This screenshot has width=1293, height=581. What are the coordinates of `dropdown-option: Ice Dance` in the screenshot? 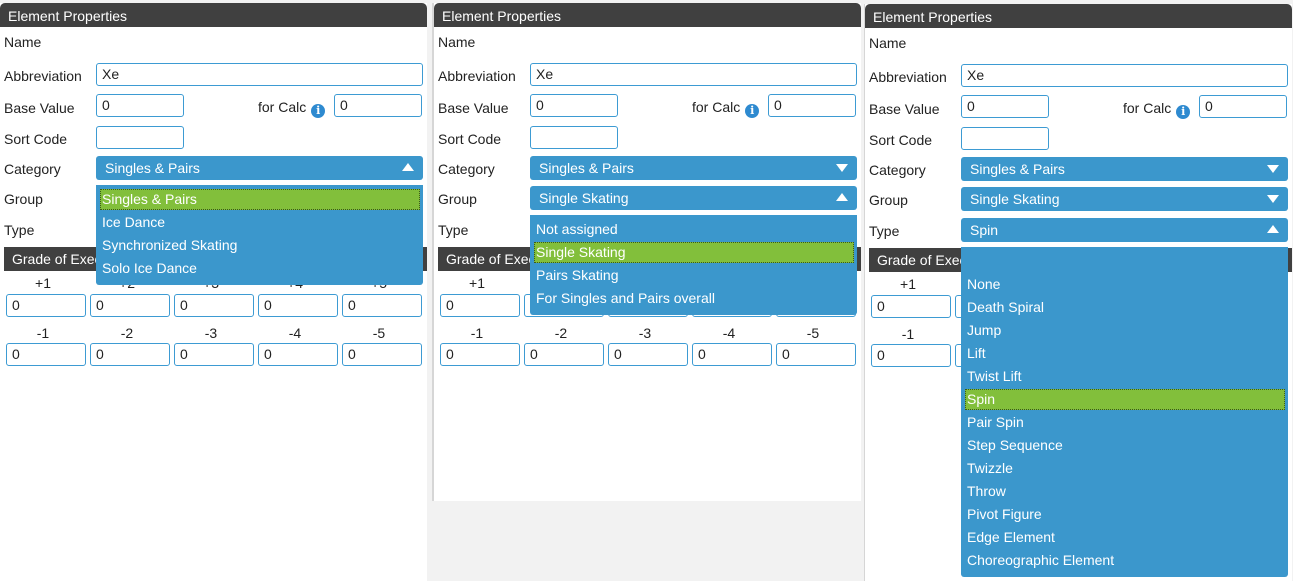 It's located at (134, 222).